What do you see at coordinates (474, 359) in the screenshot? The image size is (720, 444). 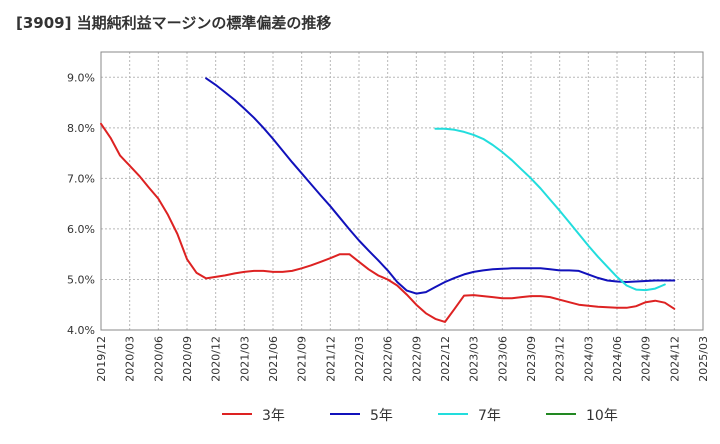 I see `x-tick-label: 2023/03` at bounding box center [474, 359].